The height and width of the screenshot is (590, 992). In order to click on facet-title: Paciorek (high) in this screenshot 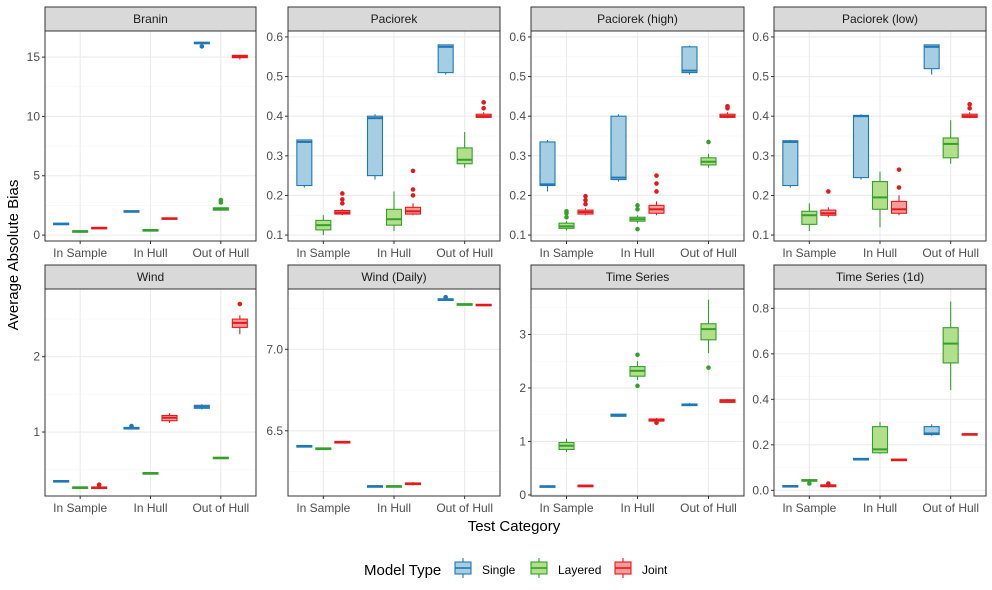, I will do `click(637, 19)`.